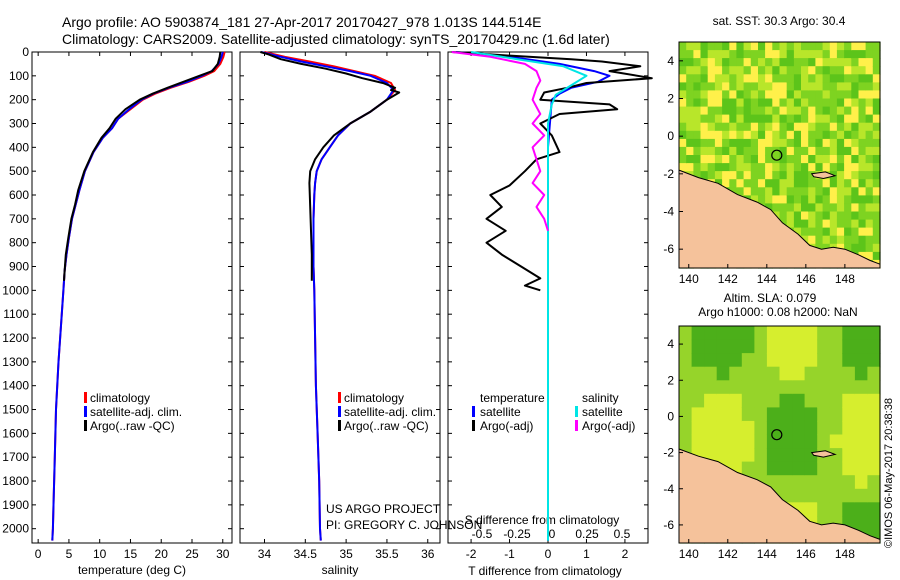 The height and width of the screenshot is (580, 900). I want to click on depth-tick-label: 1200, so click(15, 338).